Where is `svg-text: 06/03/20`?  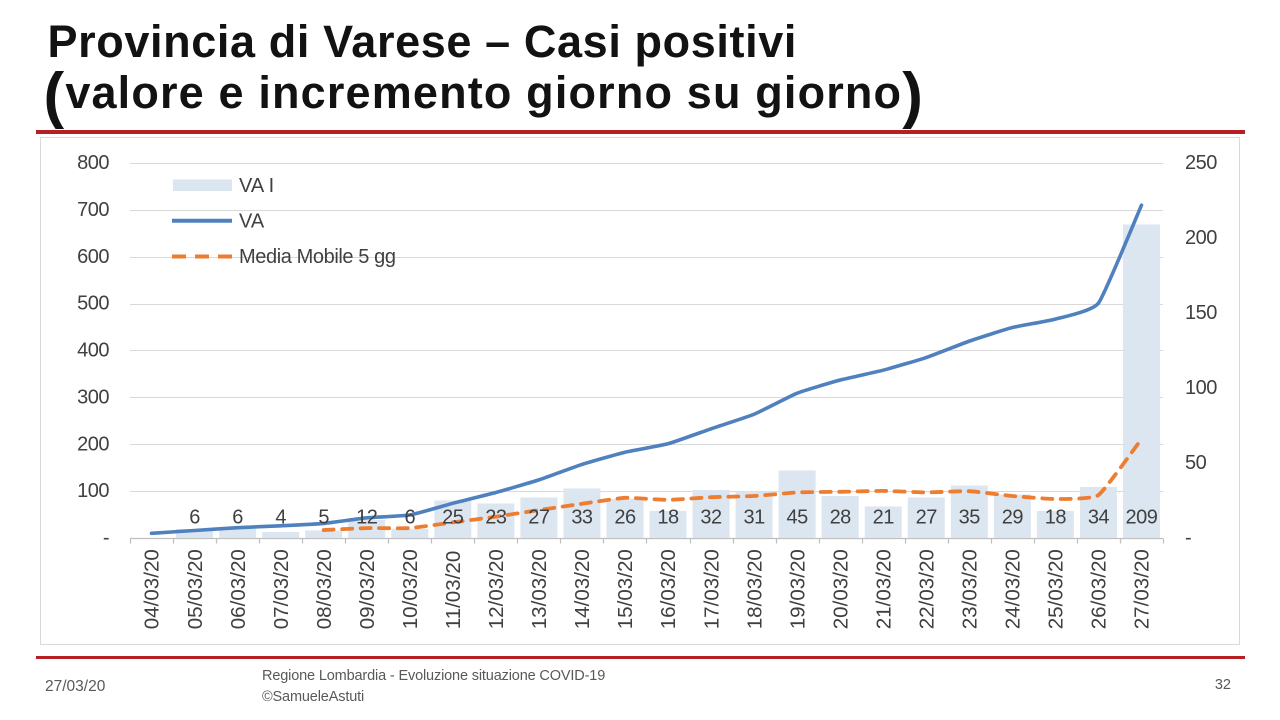 svg-text: 06/03/20 is located at coordinates (238, 589).